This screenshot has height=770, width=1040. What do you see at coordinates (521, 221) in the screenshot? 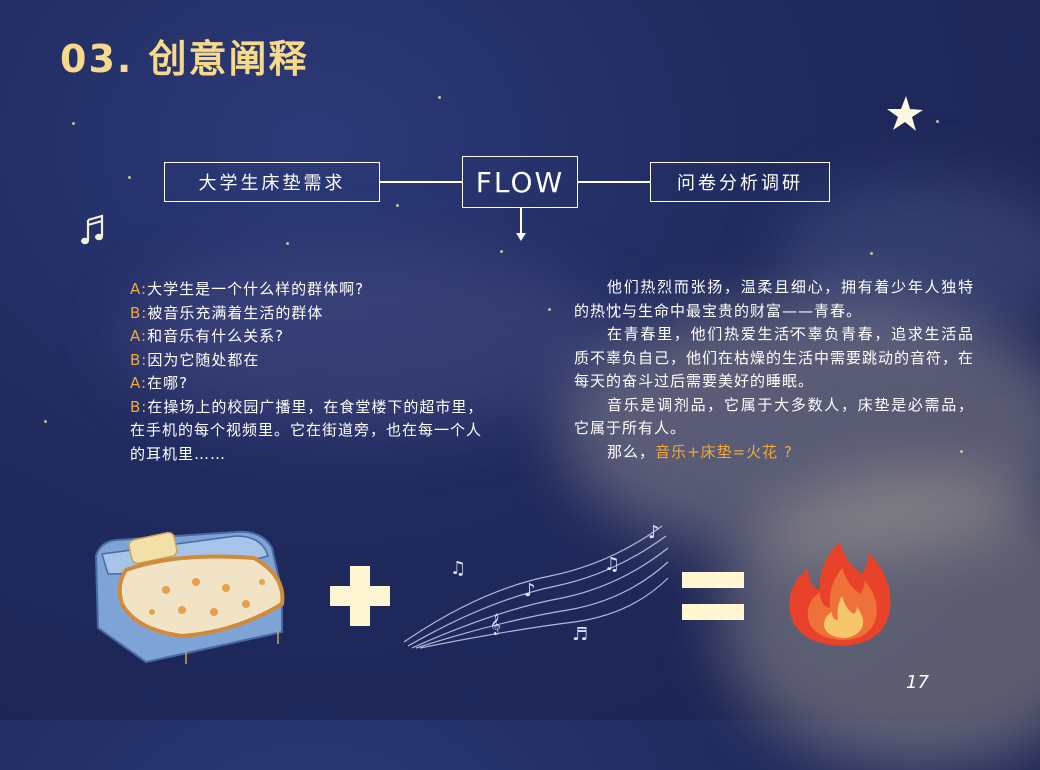
I see `flow-down-arrow` at bounding box center [521, 221].